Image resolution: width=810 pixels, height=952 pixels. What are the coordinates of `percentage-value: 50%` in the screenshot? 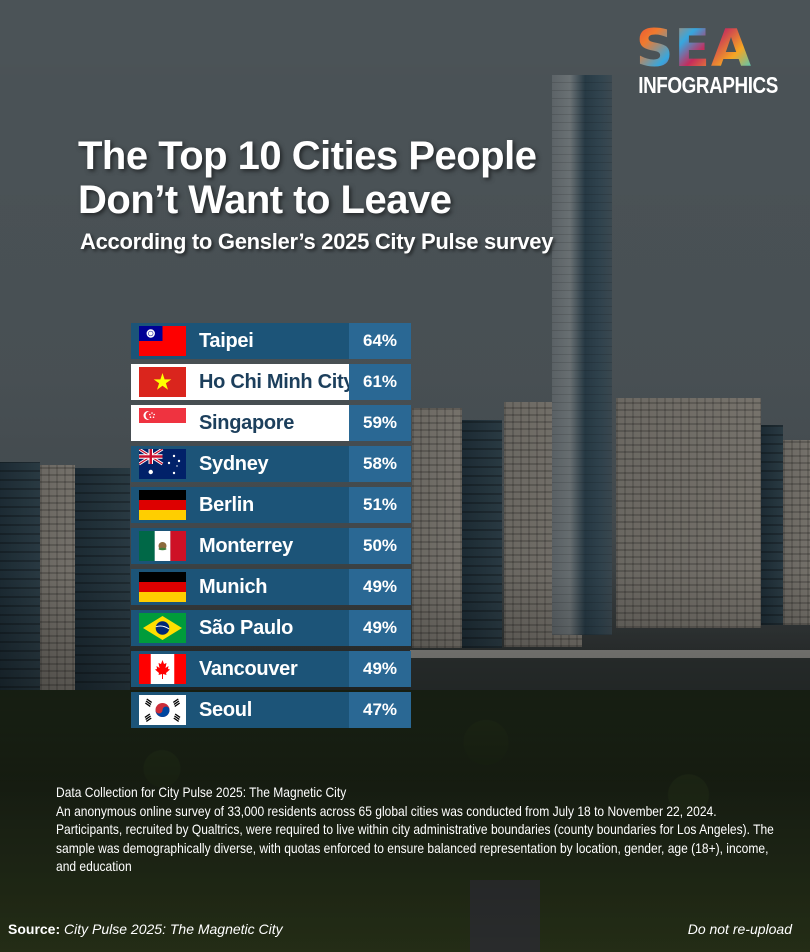 It's located at (380, 546).